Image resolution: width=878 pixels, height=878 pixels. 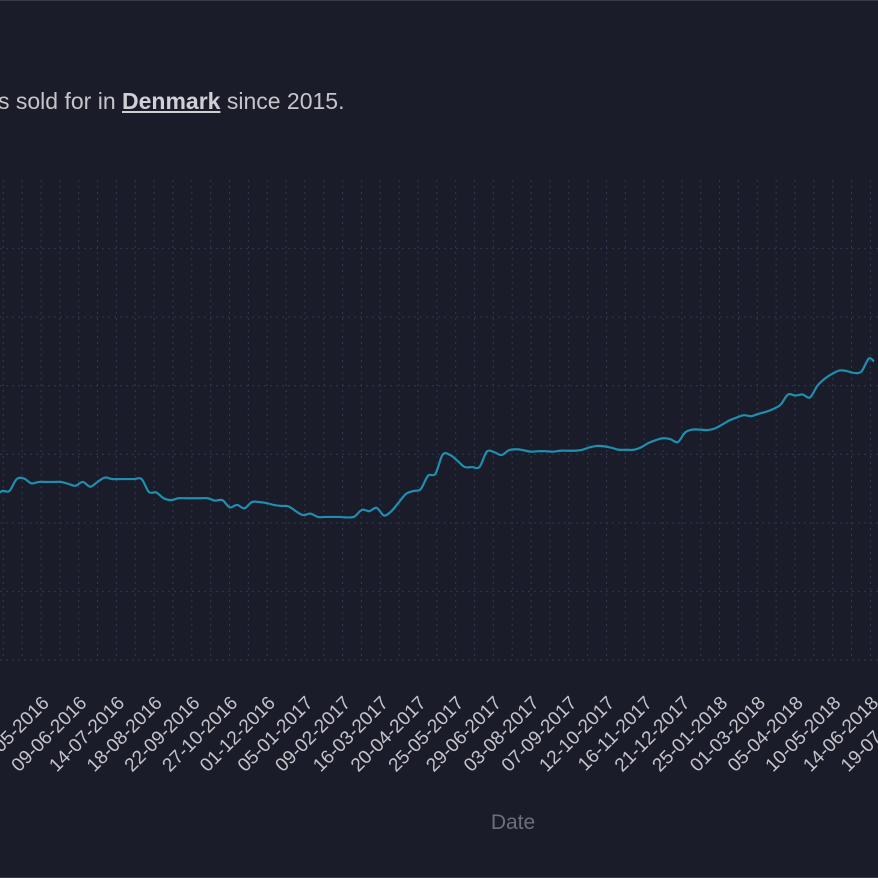 What do you see at coordinates (61, 101) in the screenshot?
I see `description-prefix: s sold for in` at bounding box center [61, 101].